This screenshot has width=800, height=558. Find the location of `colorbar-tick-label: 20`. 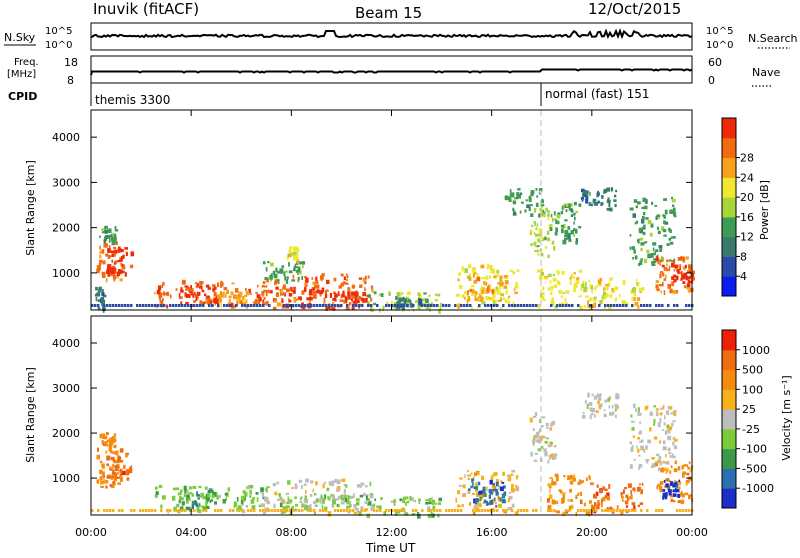

colorbar-tick-label: 20 is located at coordinates (747, 197).